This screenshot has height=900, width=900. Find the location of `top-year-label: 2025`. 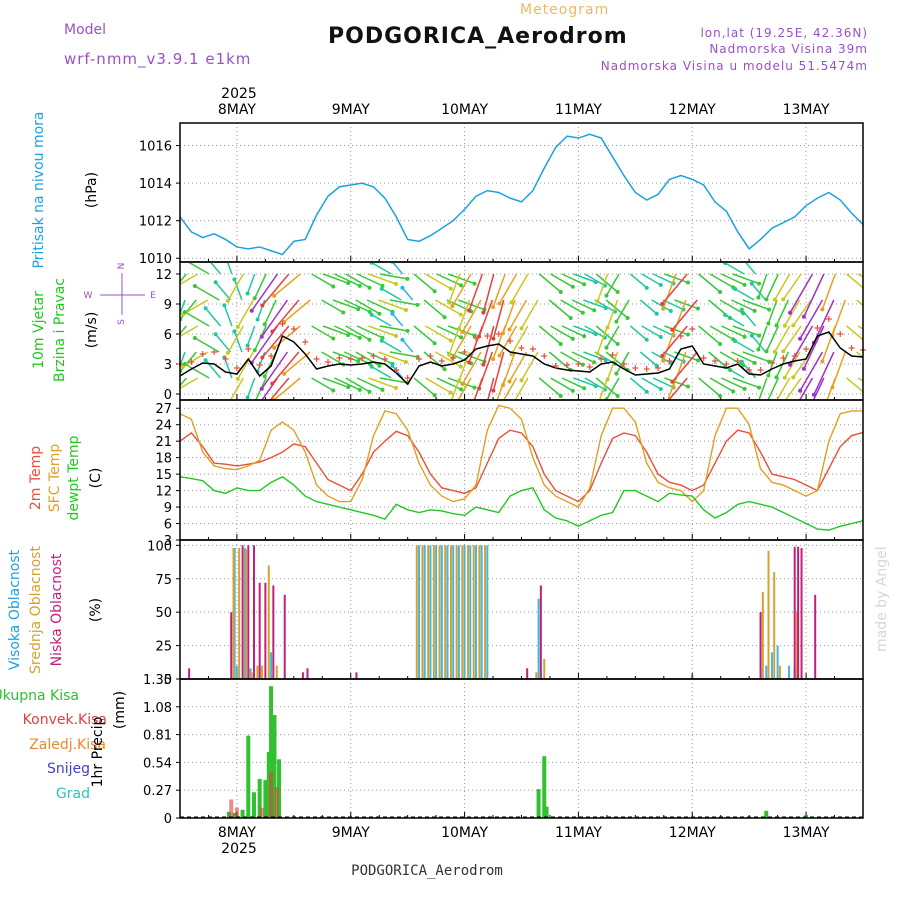

top-year-label: 2025 is located at coordinates (239, 94).